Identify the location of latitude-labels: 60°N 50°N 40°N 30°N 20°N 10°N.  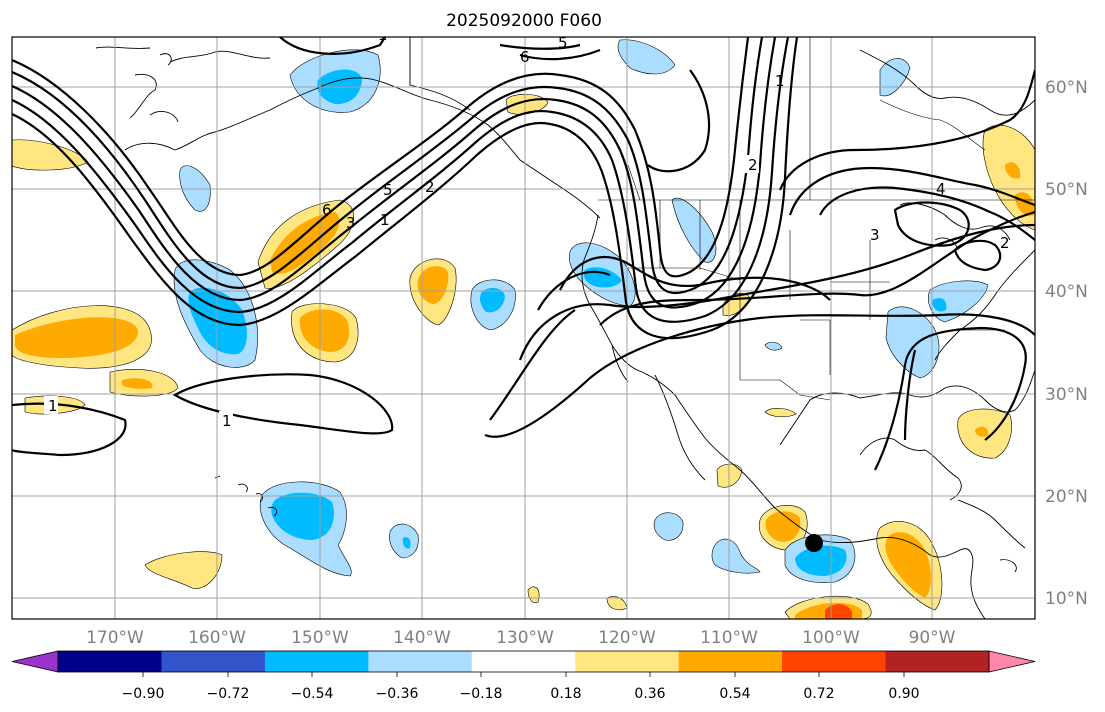
(1066, 343).